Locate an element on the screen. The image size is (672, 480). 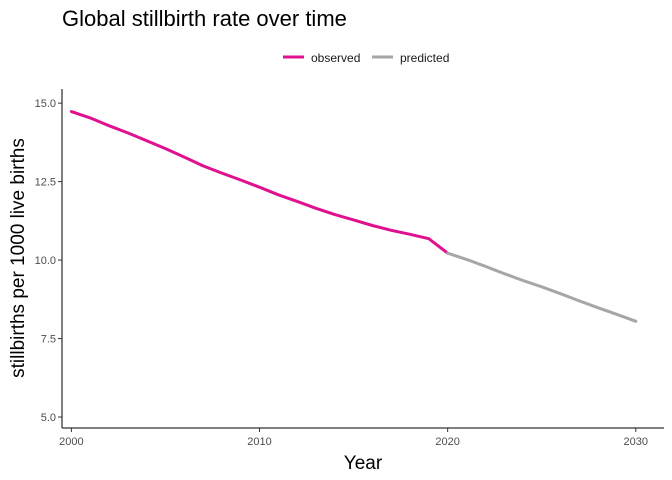
x-ticks: 2000 2010 2020 2030 is located at coordinates (353, 438).